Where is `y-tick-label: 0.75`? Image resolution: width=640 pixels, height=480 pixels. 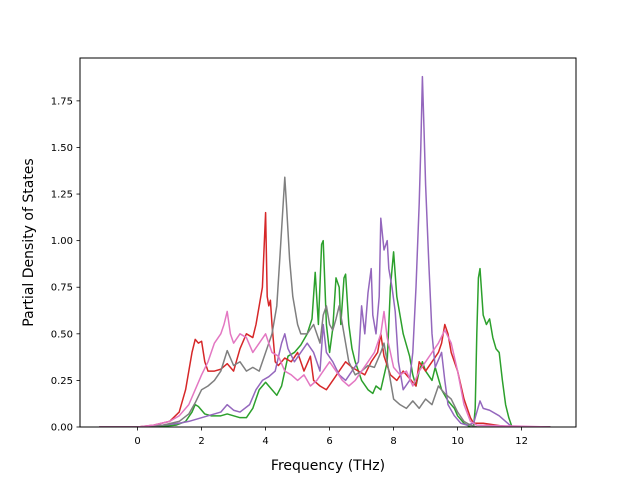 y-tick-label: 0.75 is located at coordinates (62, 288).